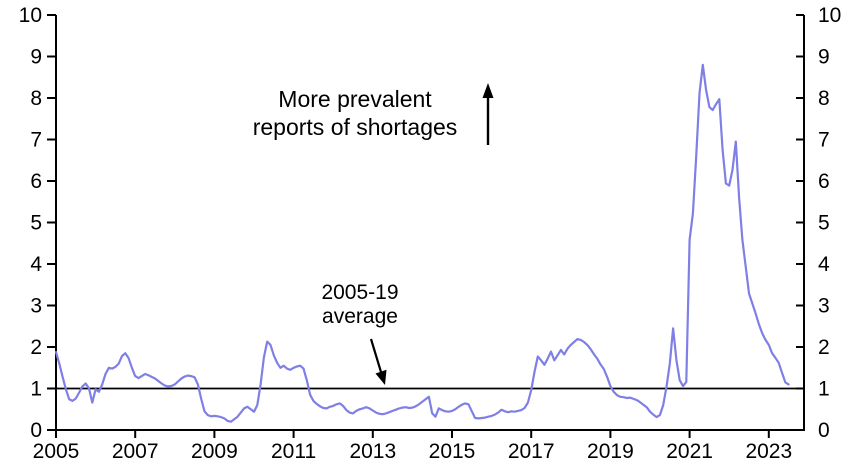 The image size is (857, 473). Describe the element at coordinates (531, 451) in the screenshot. I see `x-tick-label: 2017` at that location.